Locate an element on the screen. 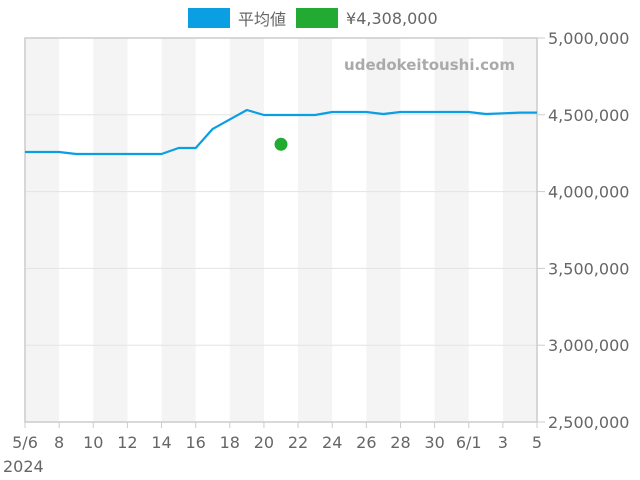 This screenshot has height=480, width=640. x-axis: 5/6 8 10 12 14 16 18 20 22 24 26 28 30 6/1 3 5 2024 is located at coordinates (272, 449).